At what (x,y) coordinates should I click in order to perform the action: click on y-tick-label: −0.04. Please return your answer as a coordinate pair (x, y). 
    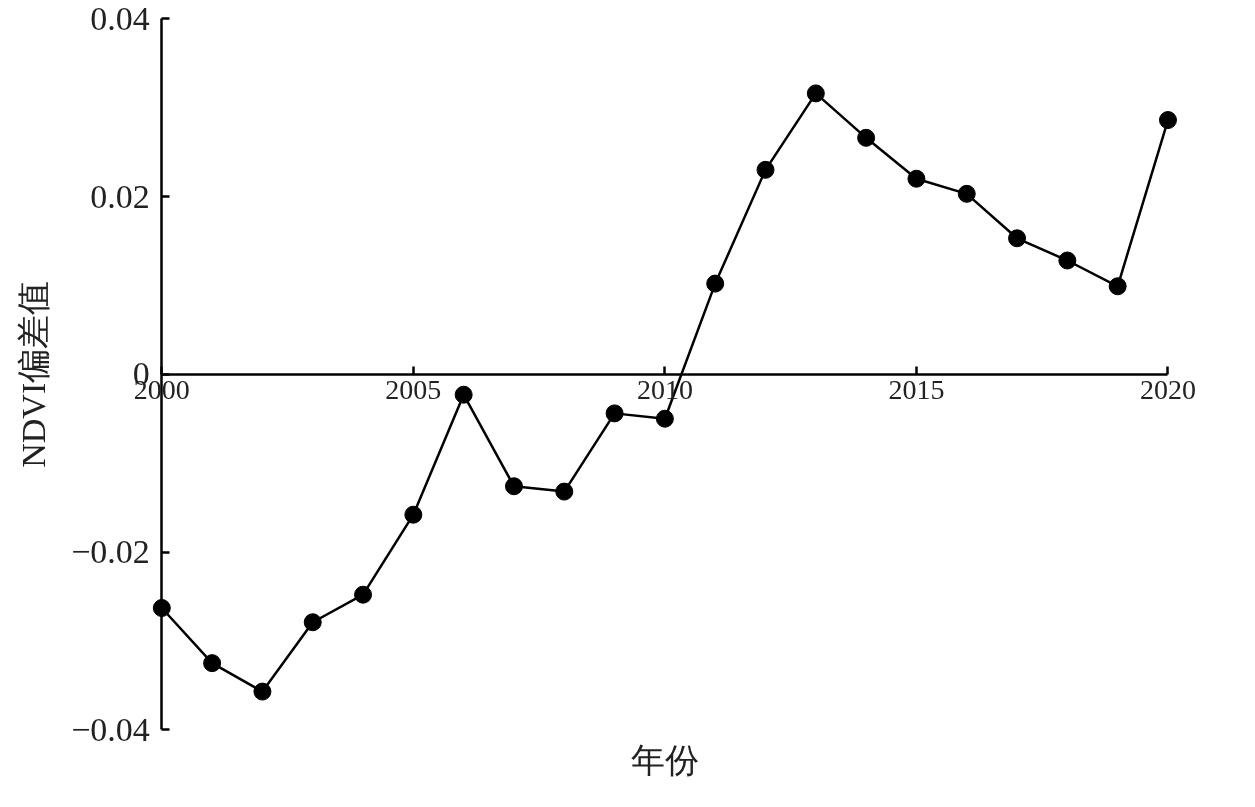
    Looking at the image, I should click on (110, 729).